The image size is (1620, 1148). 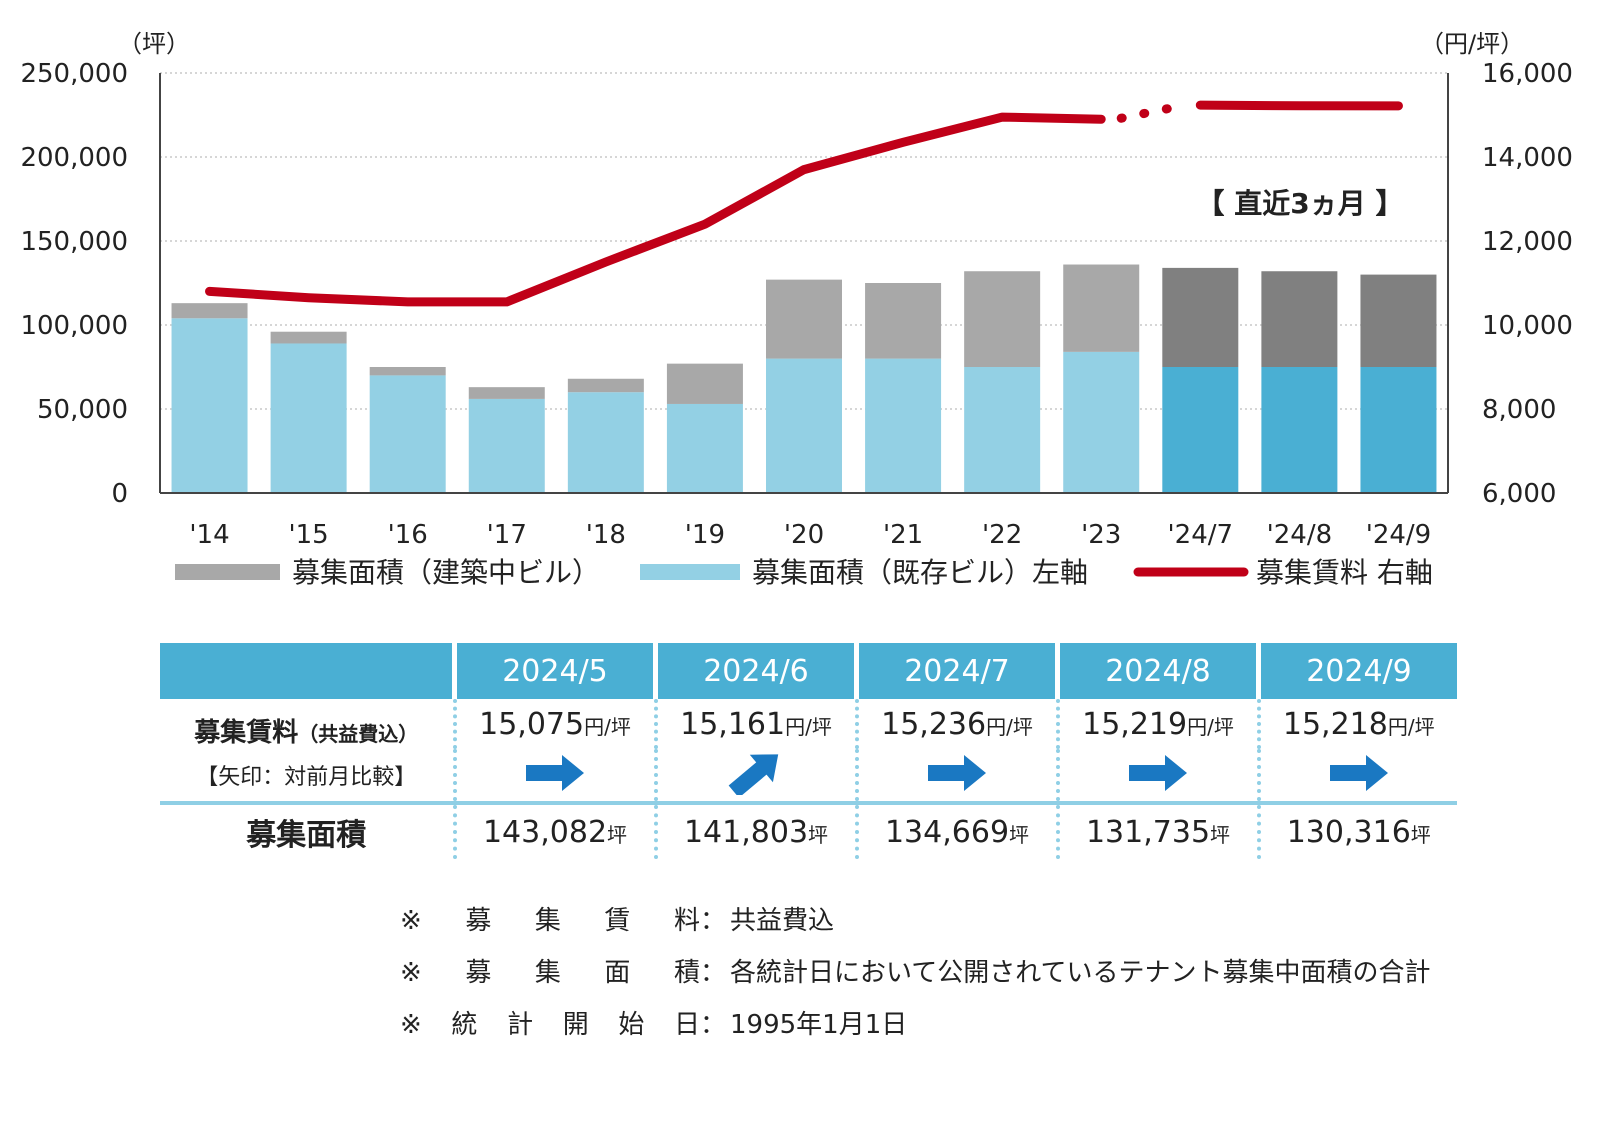 I want to click on rent-value-cell: 15,219円/坪, so click(x=1157, y=724).